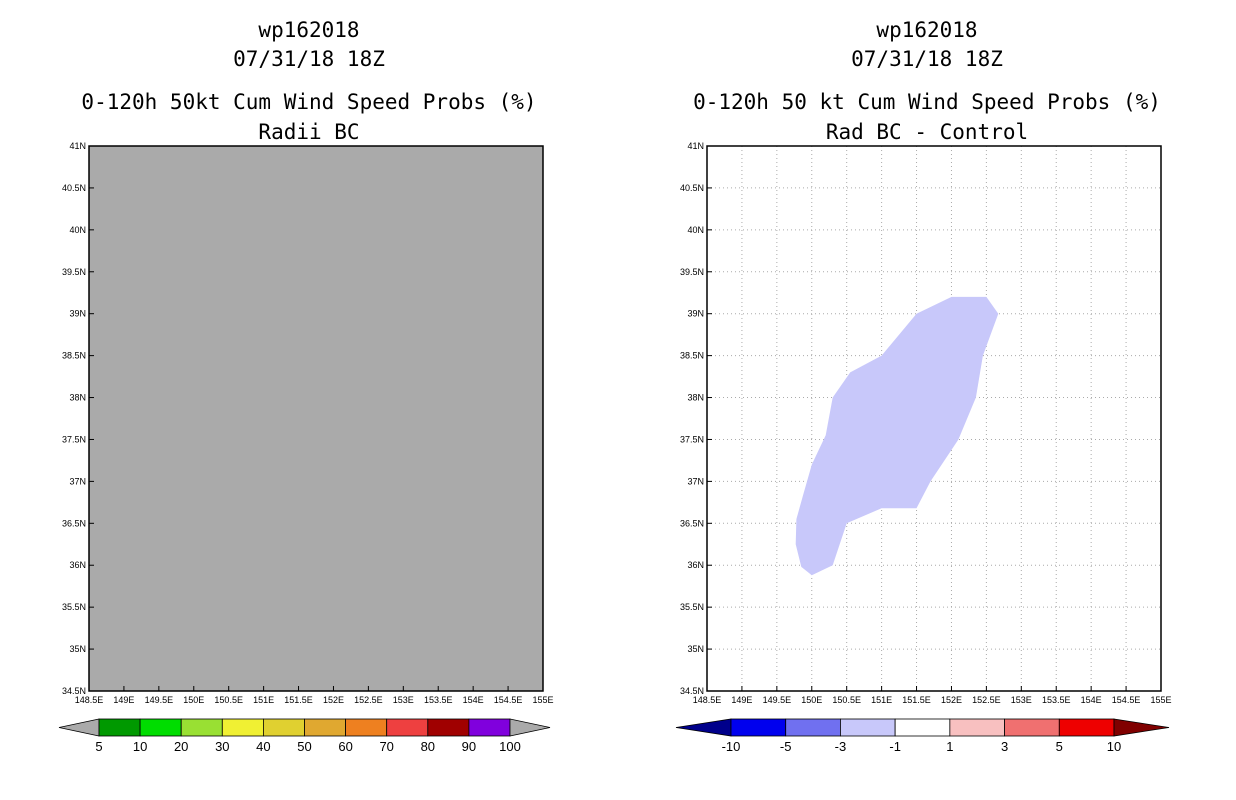  Describe the element at coordinates (841, 746) in the screenshot. I see `colorbar-label: -3` at that location.